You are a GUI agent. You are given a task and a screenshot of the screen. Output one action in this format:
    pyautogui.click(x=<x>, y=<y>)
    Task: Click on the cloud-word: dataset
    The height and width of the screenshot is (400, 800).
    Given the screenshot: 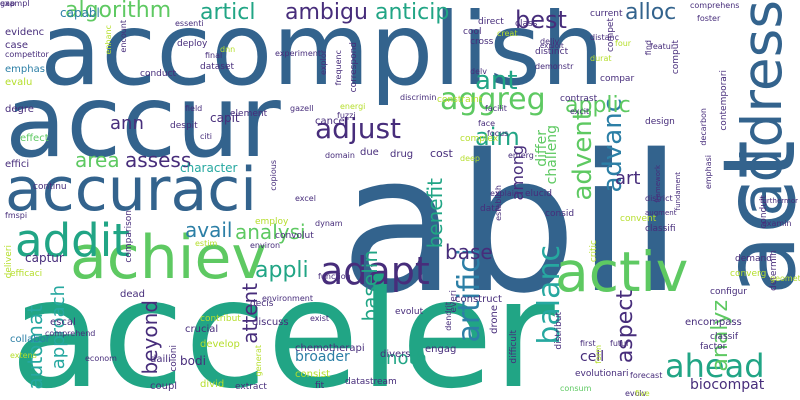 What is the action you would take?
    pyautogui.click(x=217, y=67)
    